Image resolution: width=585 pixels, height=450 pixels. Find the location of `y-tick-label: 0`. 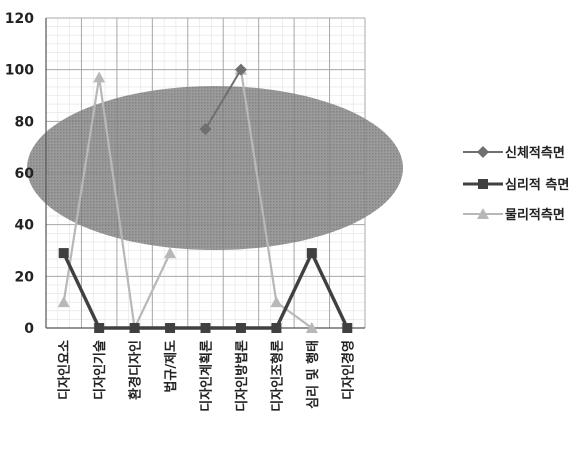

y-tick-label: 0 is located at coordinates (29, 329).